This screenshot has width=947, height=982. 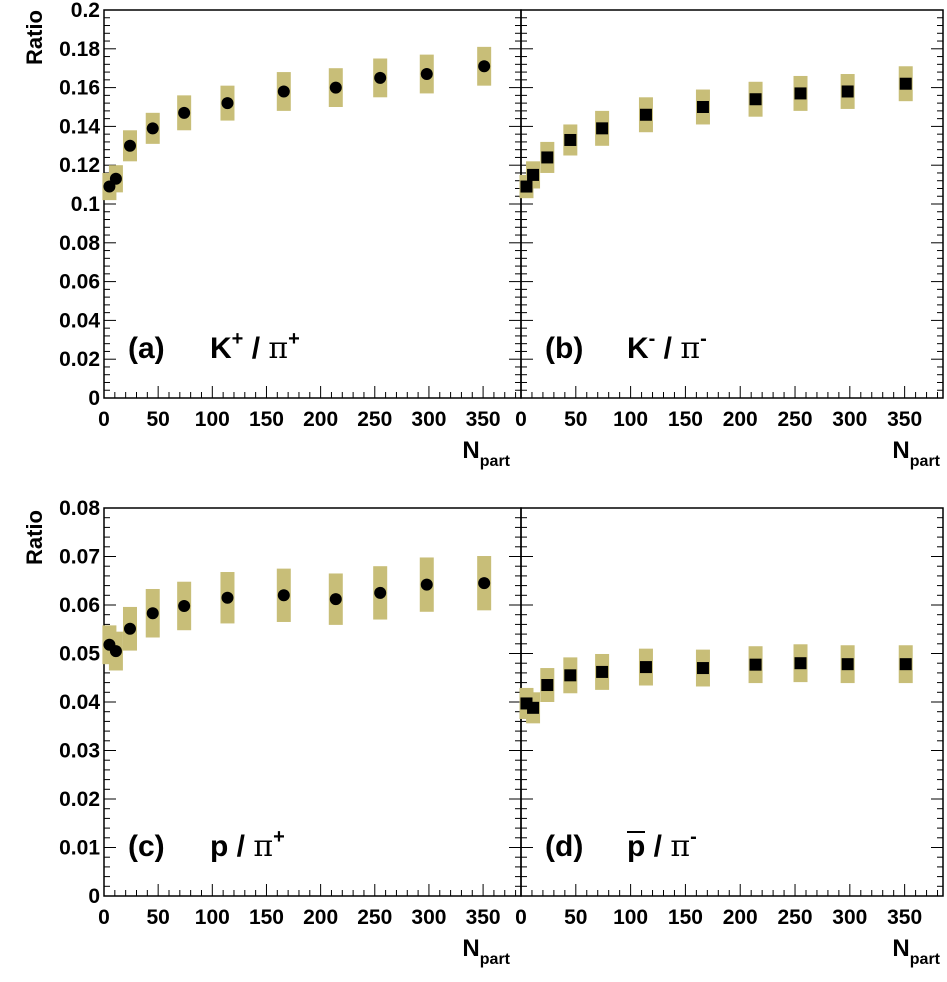 What do you see at coordinates (79, 848) in the screenshot?
I see `y-tick-label: 0.01` at bounding box center [79, 848].